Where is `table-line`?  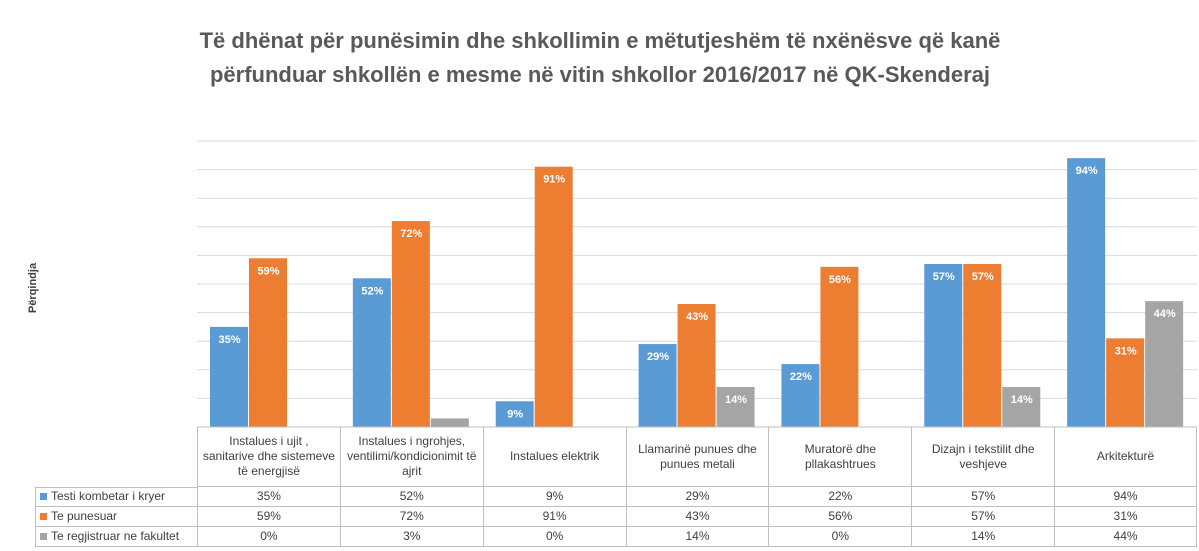 table-line is located at coordinates (116, 487).